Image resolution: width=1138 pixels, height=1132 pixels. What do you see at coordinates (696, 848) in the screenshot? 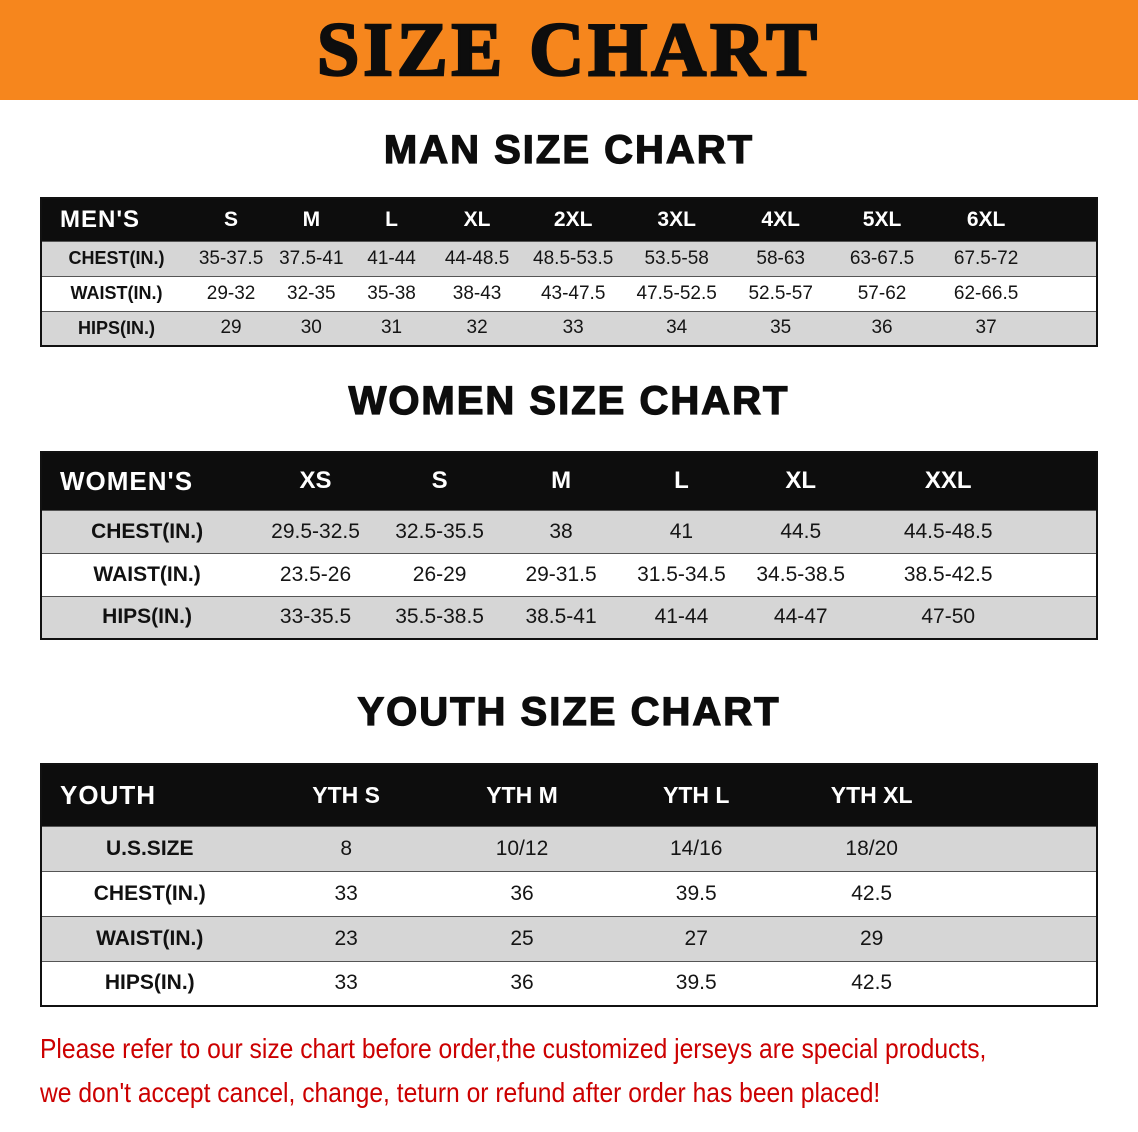
I see `size-cell: 14/16` at bounding box center [696, 848].